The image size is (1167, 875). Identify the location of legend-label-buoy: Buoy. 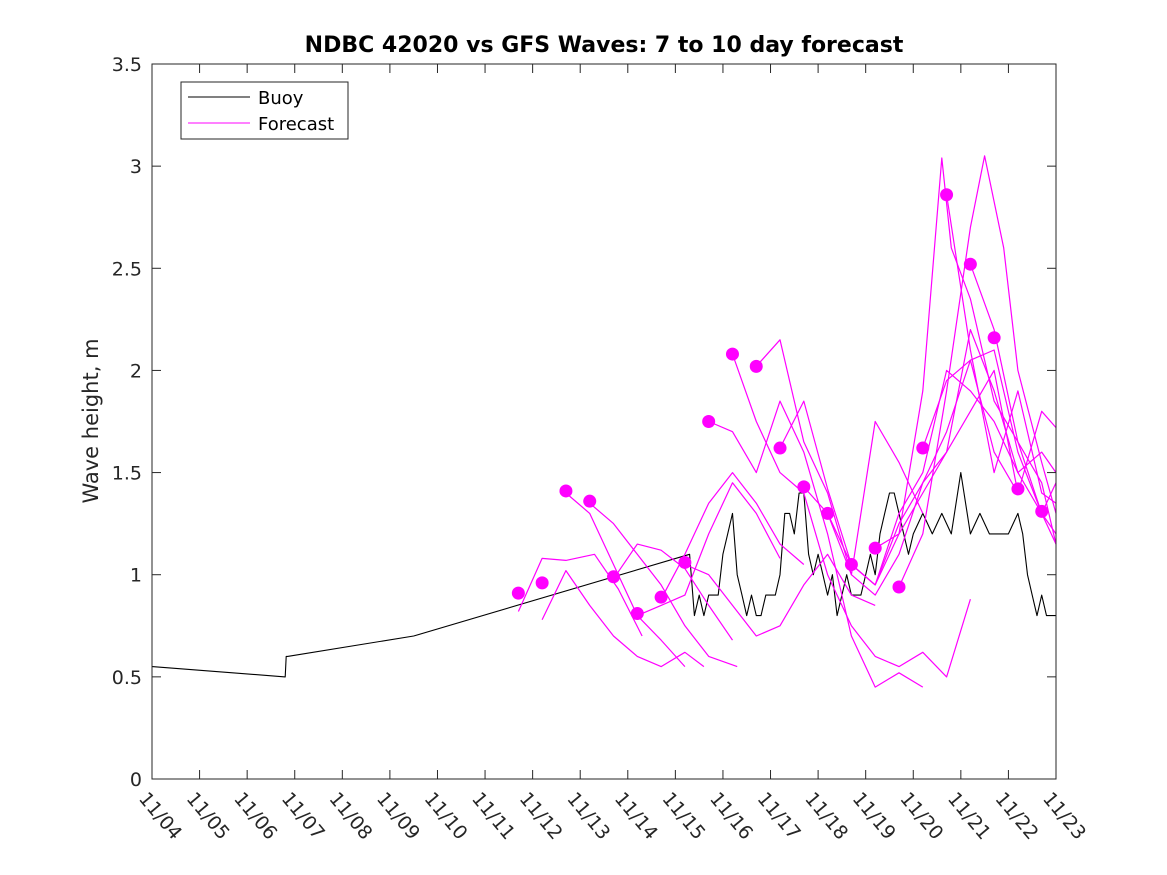
(281, 98).